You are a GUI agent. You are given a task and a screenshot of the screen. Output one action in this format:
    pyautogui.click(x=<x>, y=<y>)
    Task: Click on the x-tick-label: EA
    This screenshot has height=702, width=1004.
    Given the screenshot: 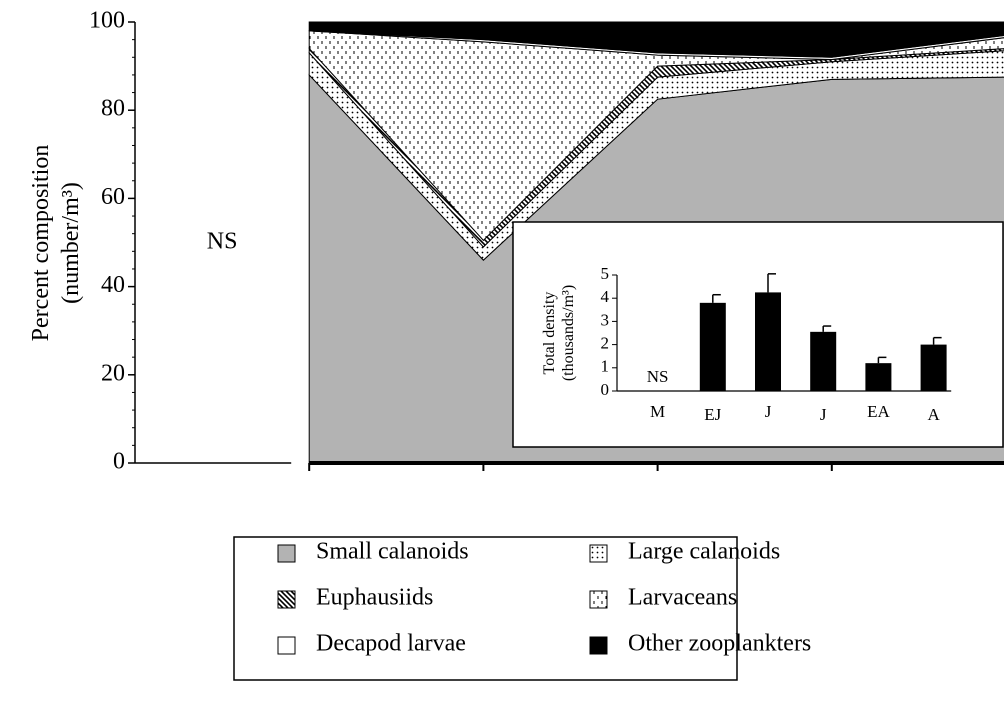 What is the action you would take?
    pyautogui.click(x=878, y=411)
    